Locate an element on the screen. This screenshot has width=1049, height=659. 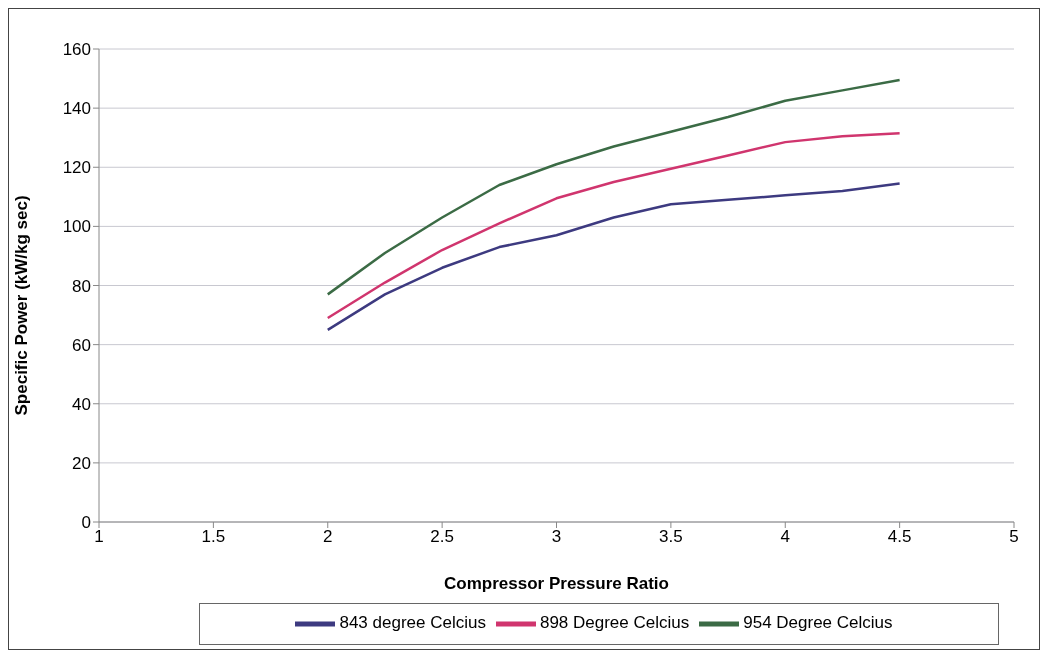
y-tick-label: 60 is located at coordinates (81, 345).